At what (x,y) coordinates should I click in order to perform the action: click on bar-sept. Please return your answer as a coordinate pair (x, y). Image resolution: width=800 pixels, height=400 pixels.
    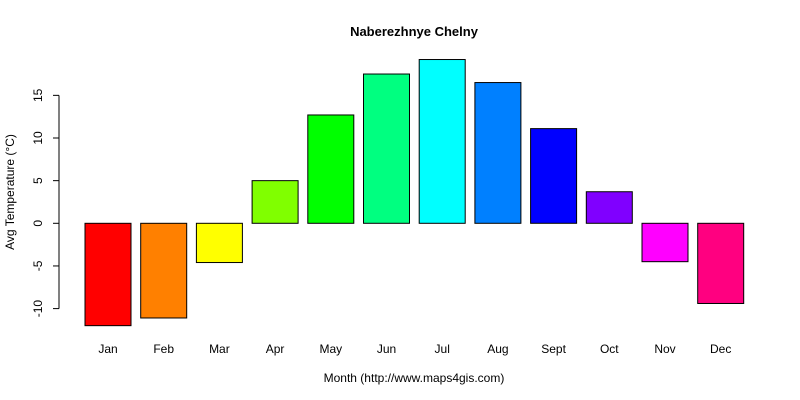
    Looking at the image, I should click on (554, 176).